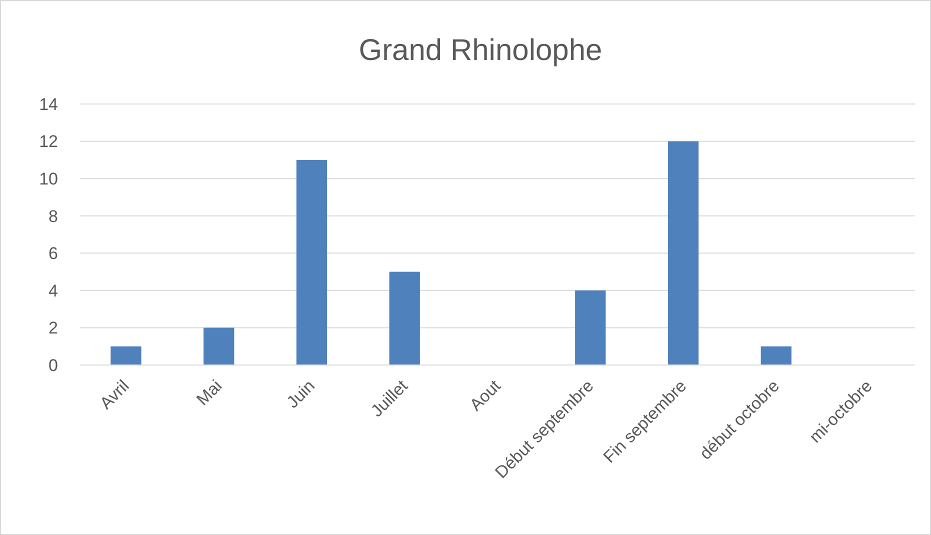 This screenshot has height=535, width=931. What do you see at coordinates (301, 394) in the screenshot?
I see `x-tick-label: Juin` at bounding box center [301, 394].